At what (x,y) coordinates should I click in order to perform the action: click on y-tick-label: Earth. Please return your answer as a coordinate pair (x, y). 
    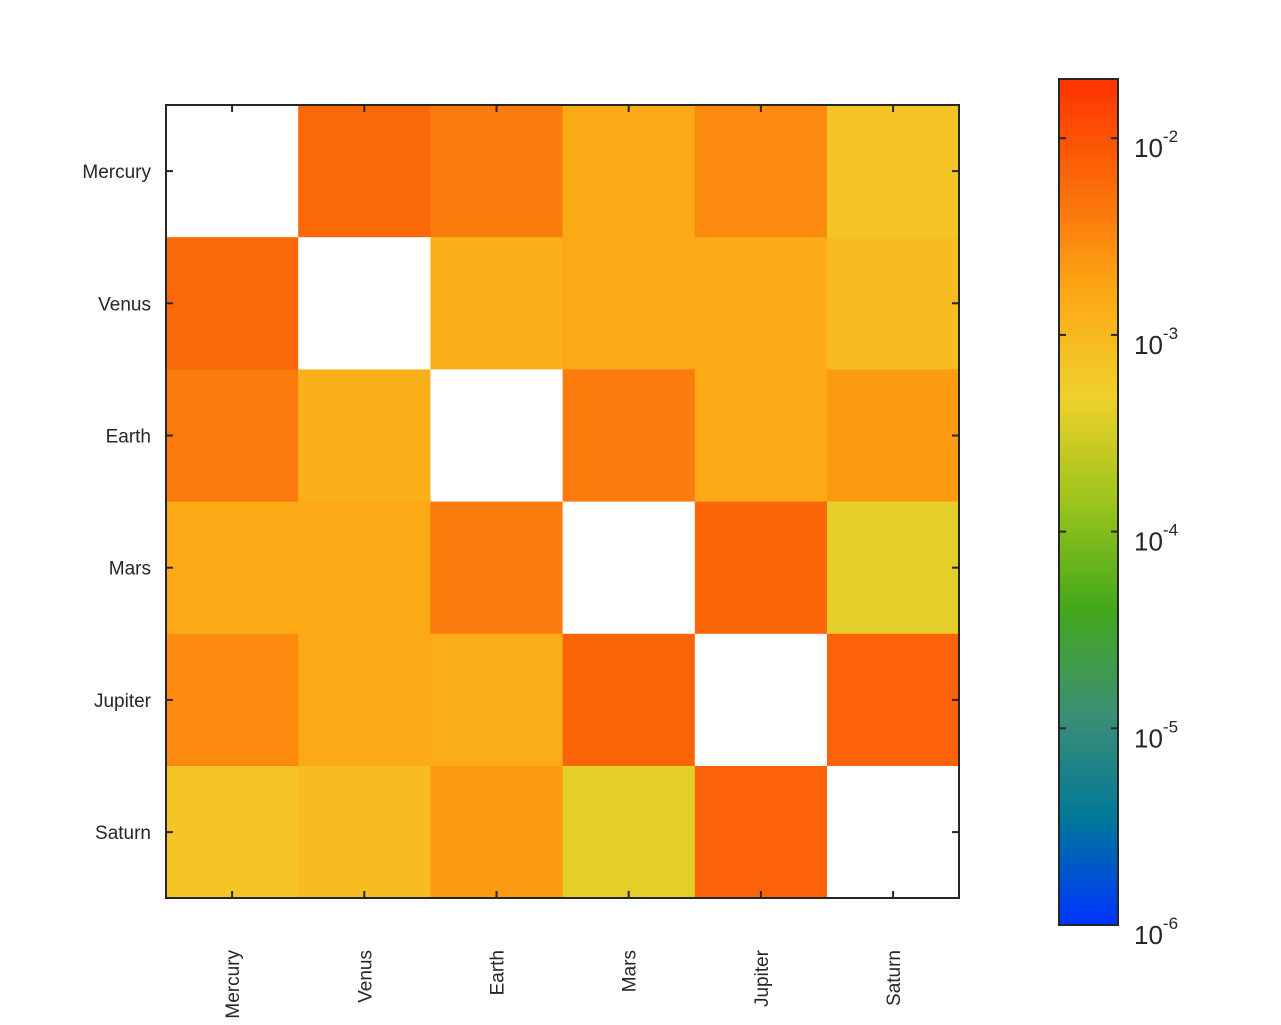
    Looking at the image, I should click on (128, 437).